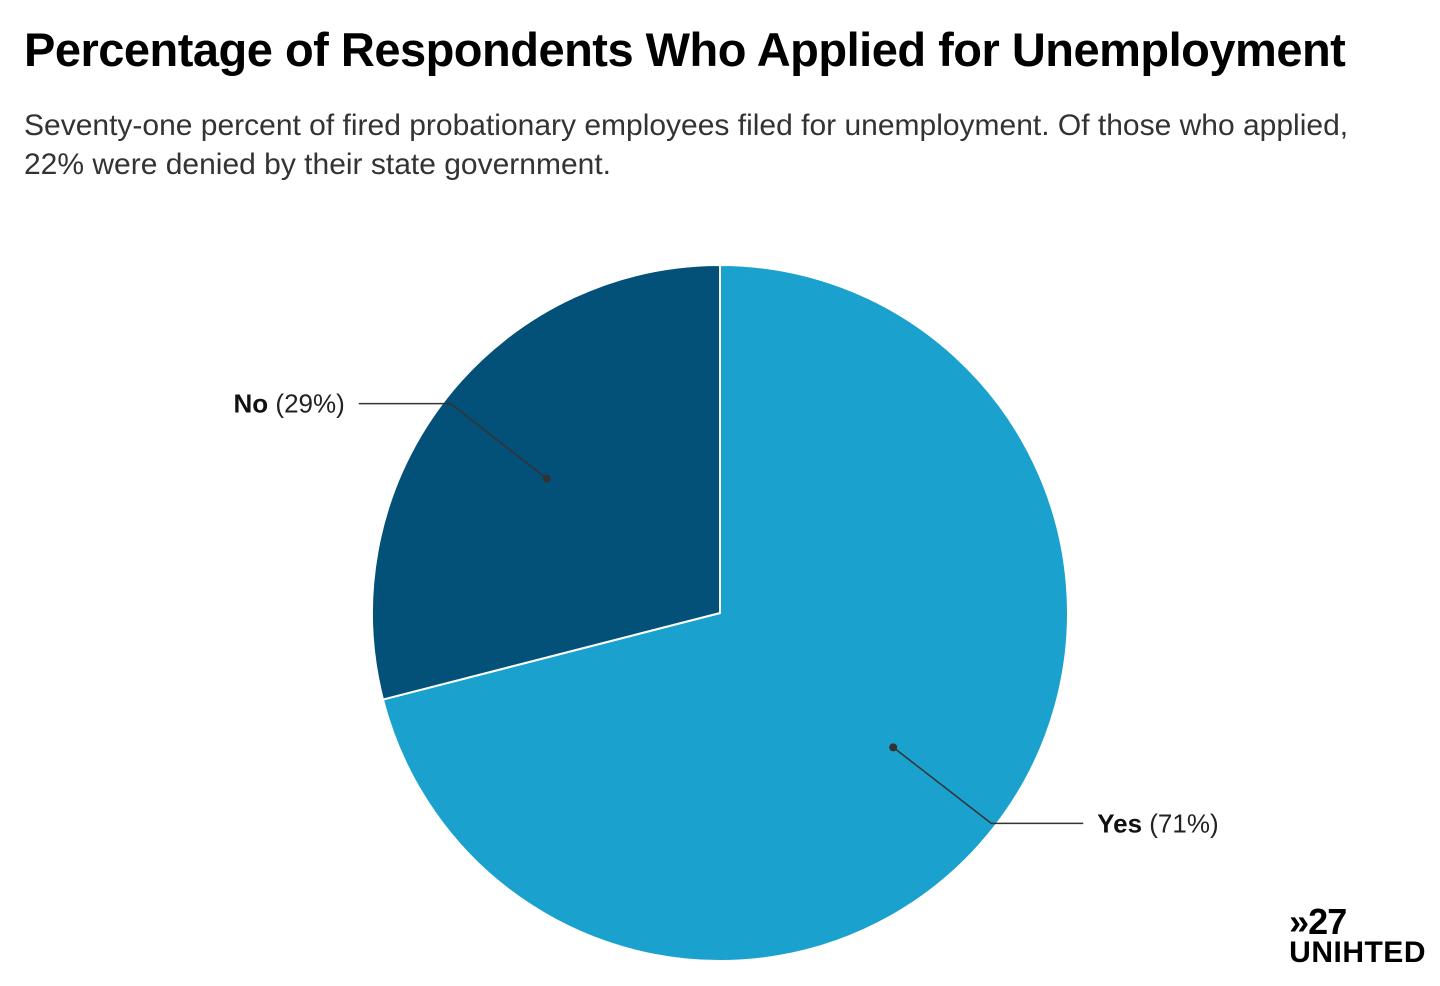  What do you see at coordinates (1318, 921) in the screenshot?
I see `brand-logo-number: »27` at bounding box center [1318, 921].